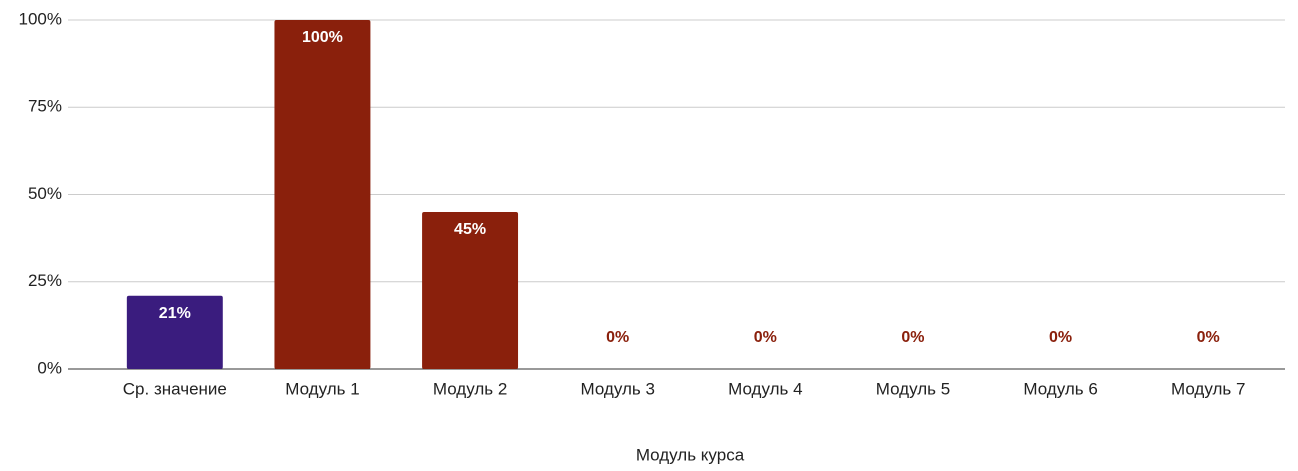  What do you see at coordinates (1208, 388) in the screenshot?
I see `x-tick-label: Модуль 7` at bounding box center [1208, 388].